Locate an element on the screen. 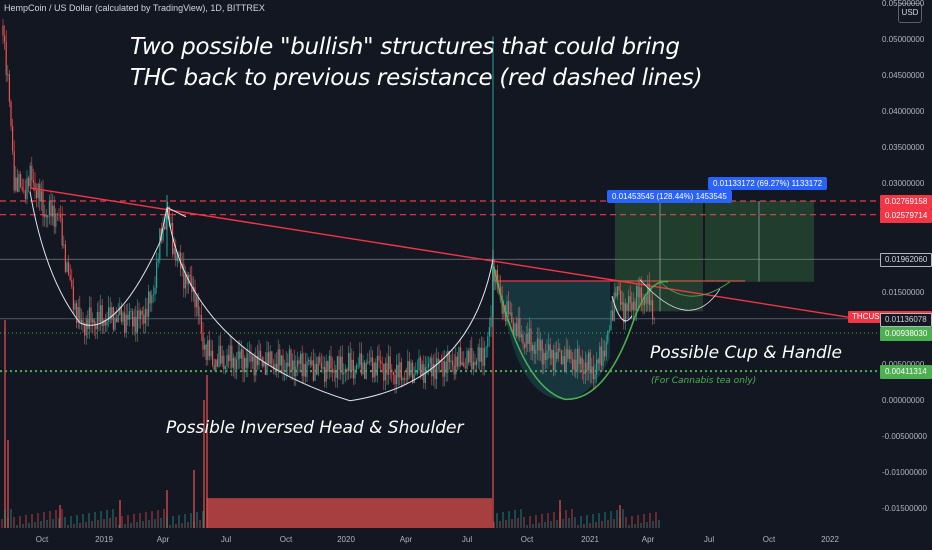  measure-label-left: 0.01453545 (128.44%) 1453545 is located at coordinates (669, 196).